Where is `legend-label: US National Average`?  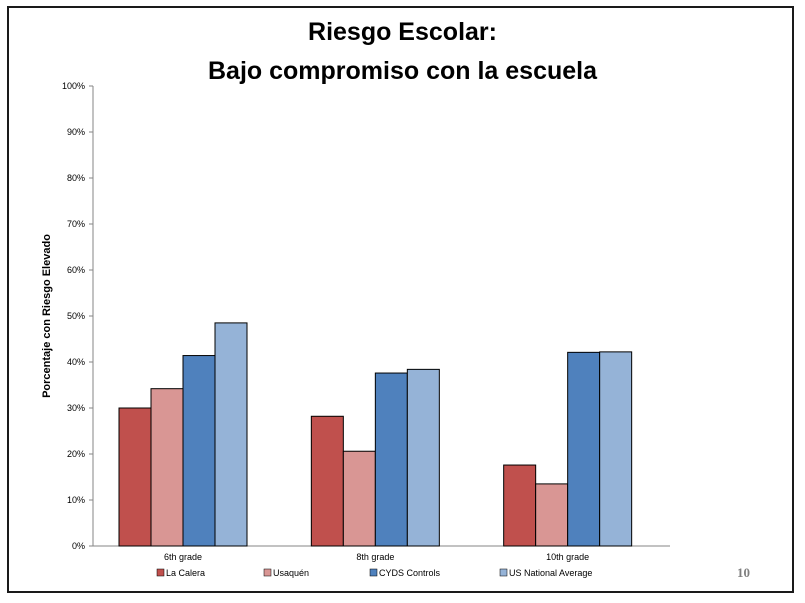
legend-label: US National Average is located at coordinates (550, 573).